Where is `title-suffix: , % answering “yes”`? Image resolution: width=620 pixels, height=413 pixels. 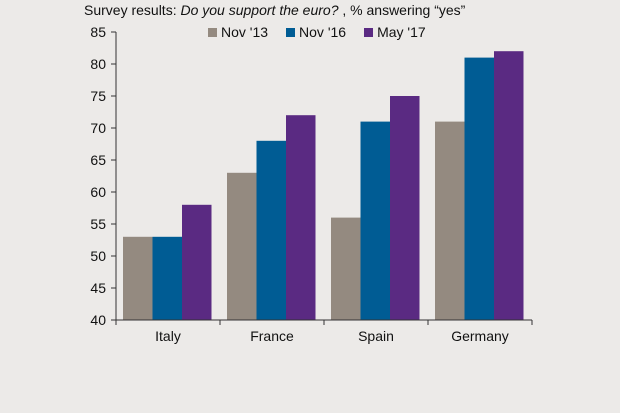
title-suffix: , % answering “yes” is located at coordinates (402, 10).